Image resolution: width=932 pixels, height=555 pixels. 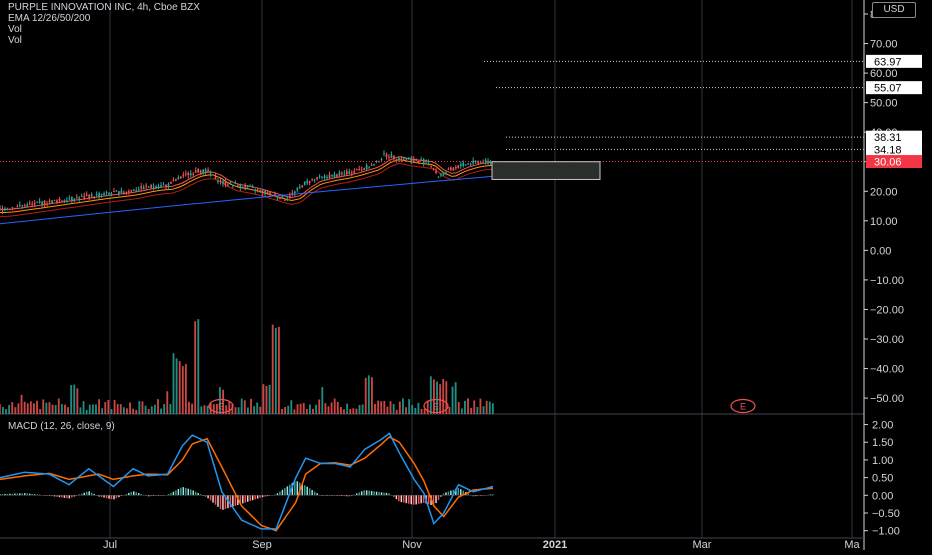 I want to click on macd-legend: MACD (12, 26, close, 9), so click(x=61, y=426).